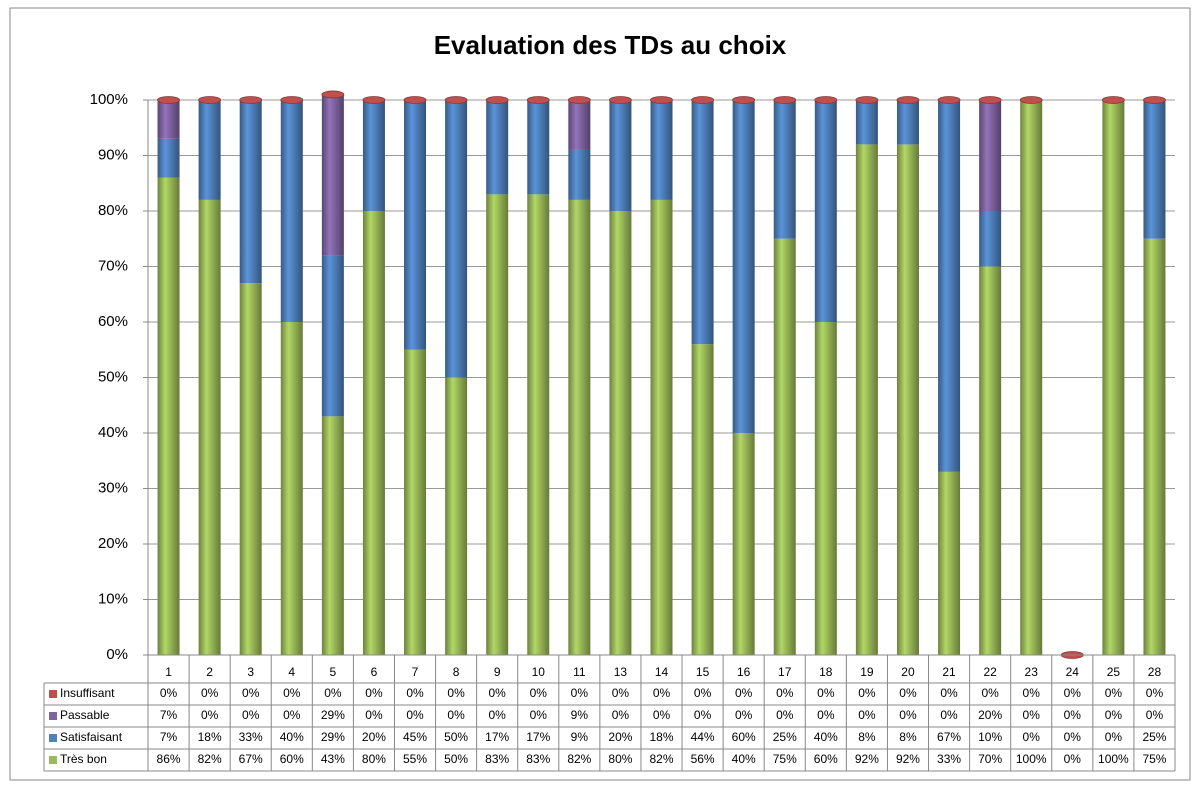 This screenshot has height=789, width=1201. Describe the element at coordinates (333, 672) in the screenshot. I see `x-tick-label: 5` at that location.